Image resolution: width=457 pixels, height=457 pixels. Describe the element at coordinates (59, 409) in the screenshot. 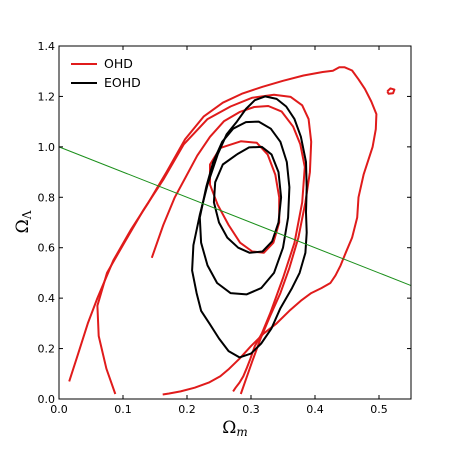

I see `x-tick-label: 0.0` at that location.